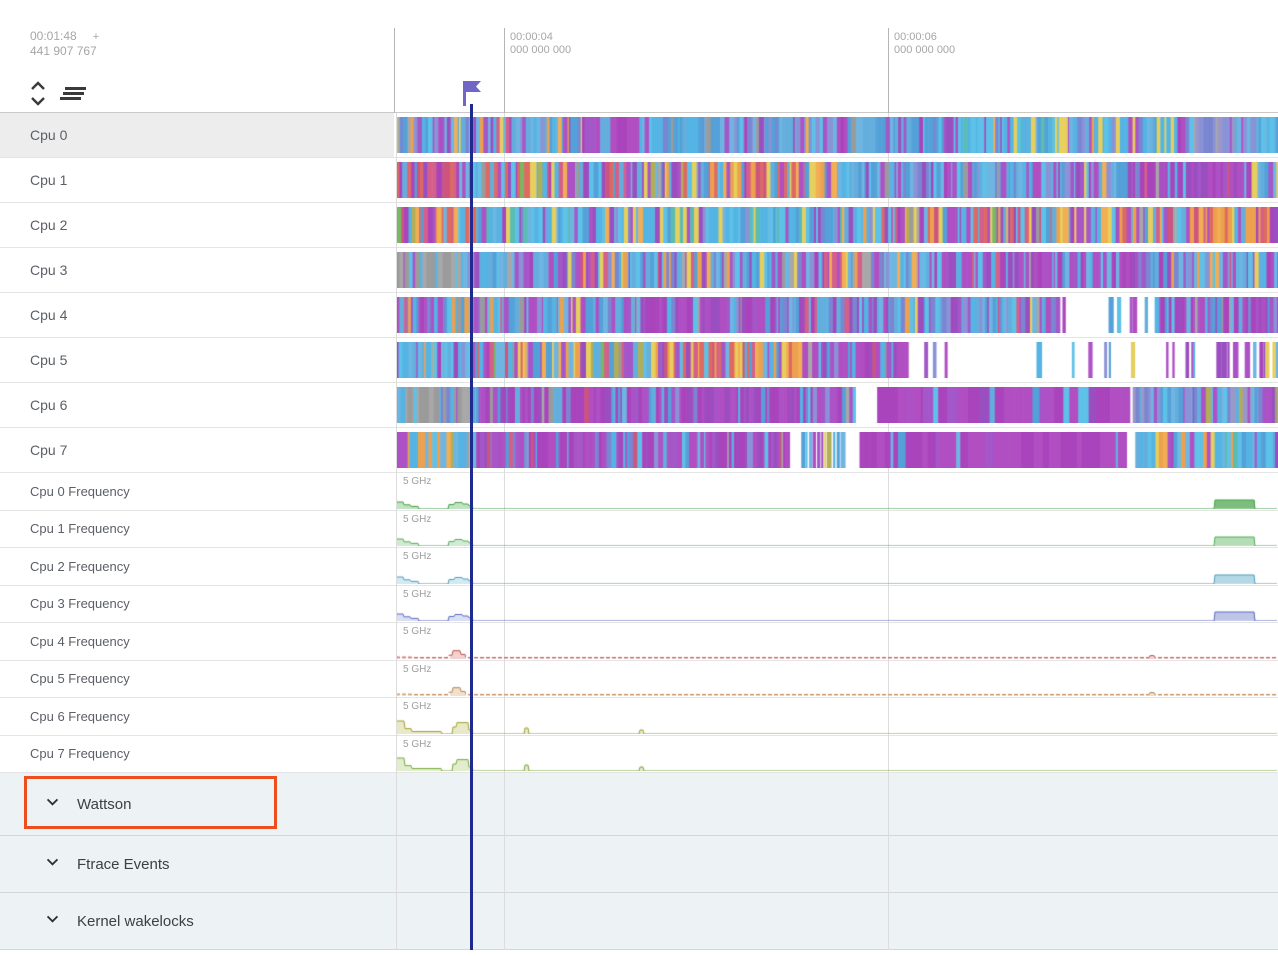 Image resolution: width=1278 pixels, height=956 pixels. Describe the element at coordinates (38, 96) in the screenshot. I see `unfold-more-icon` at that location.